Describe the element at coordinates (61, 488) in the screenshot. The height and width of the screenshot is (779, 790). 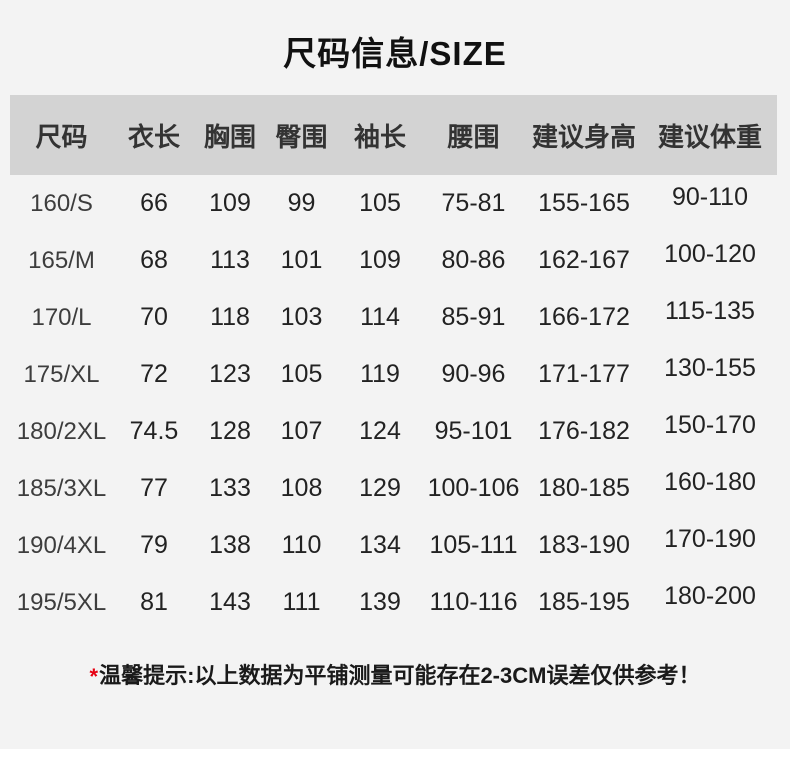
I see `size-cell: 185/3XL` at that location.